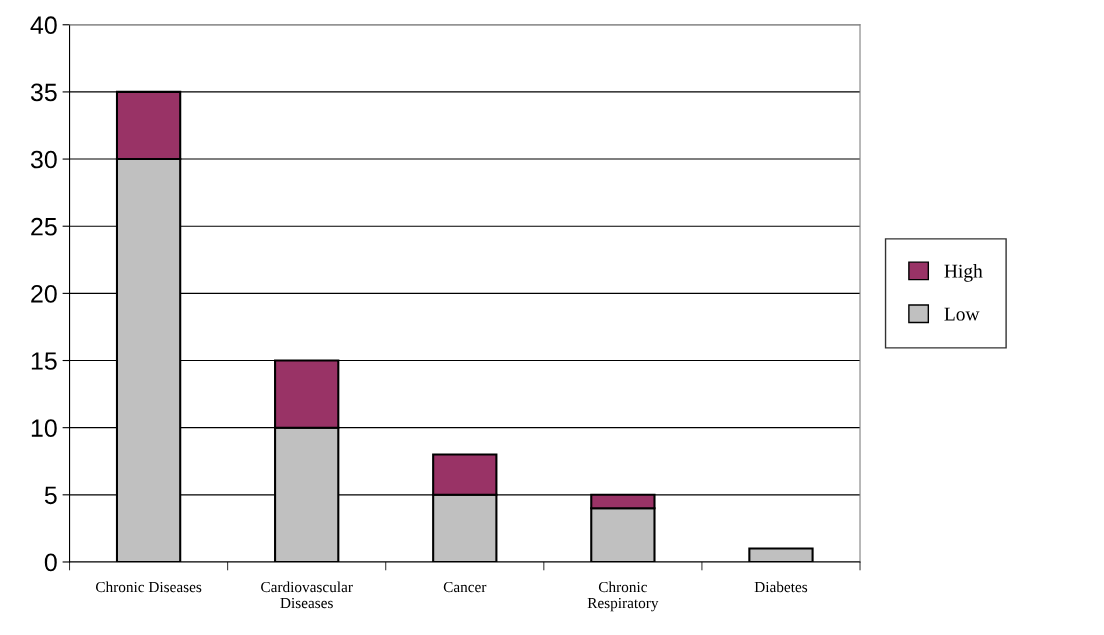 The width and height of the screenshot is (1104, 635). What do you see at coordinates (44, 428) in the screenshot?
I see `y-tick-label: 10` at bounding box center [44, 428].